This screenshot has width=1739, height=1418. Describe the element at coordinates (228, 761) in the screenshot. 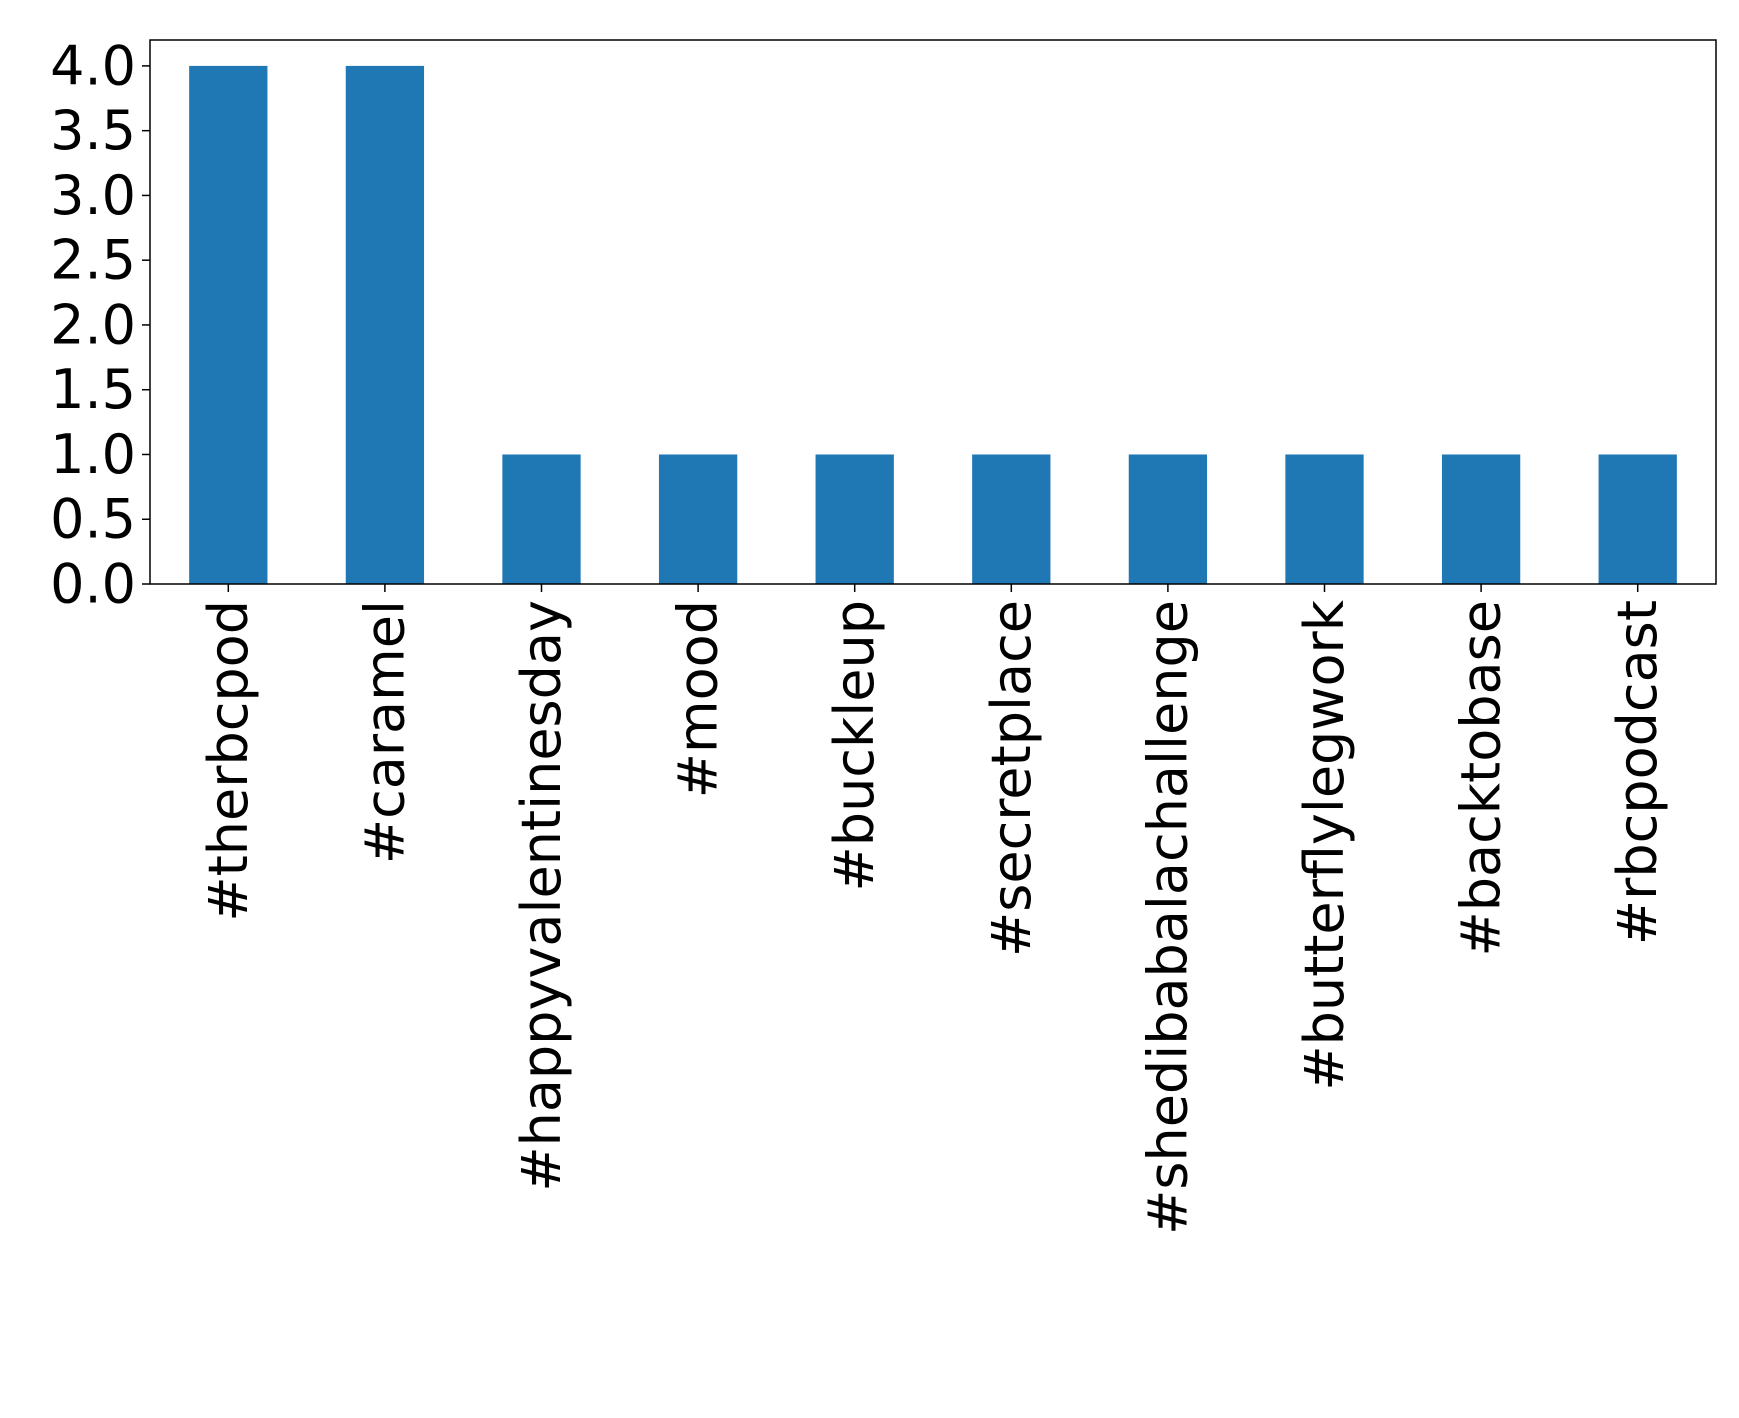

I see `x-tick-label: #therbcpod` at that location.